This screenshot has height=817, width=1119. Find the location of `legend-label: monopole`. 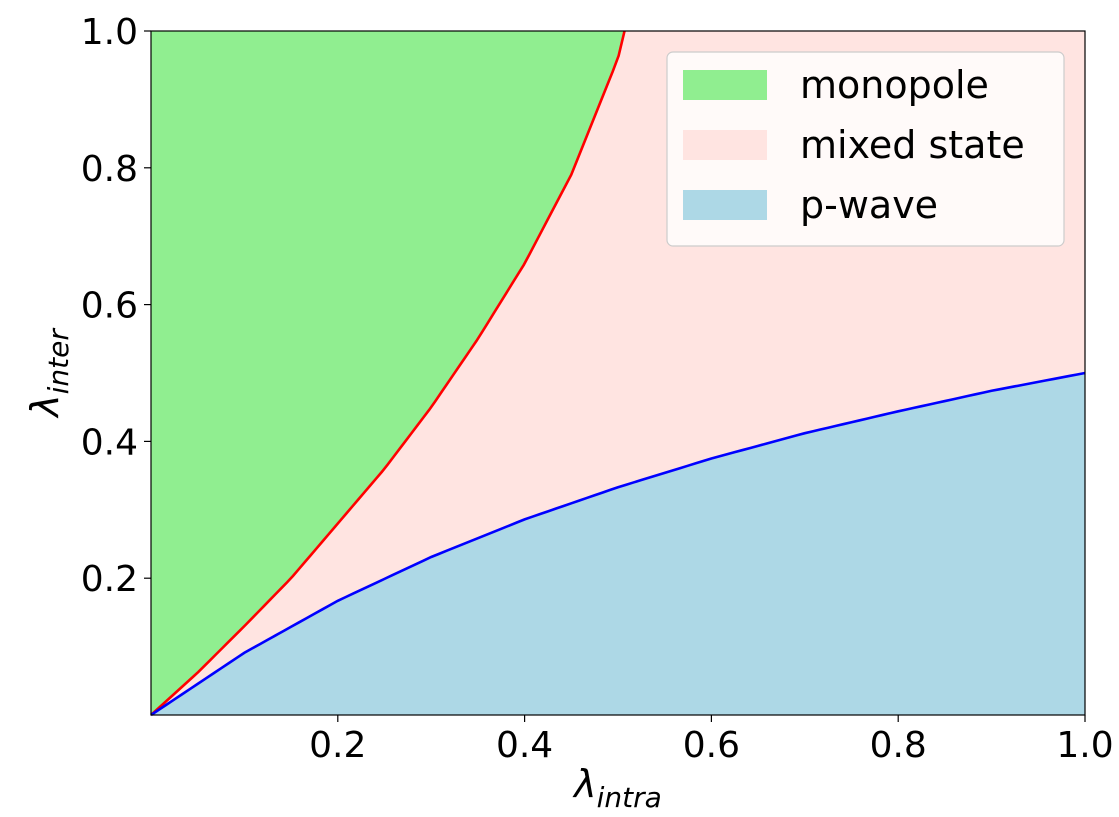

legend-label: monopole is located at coordinates (894, 85).